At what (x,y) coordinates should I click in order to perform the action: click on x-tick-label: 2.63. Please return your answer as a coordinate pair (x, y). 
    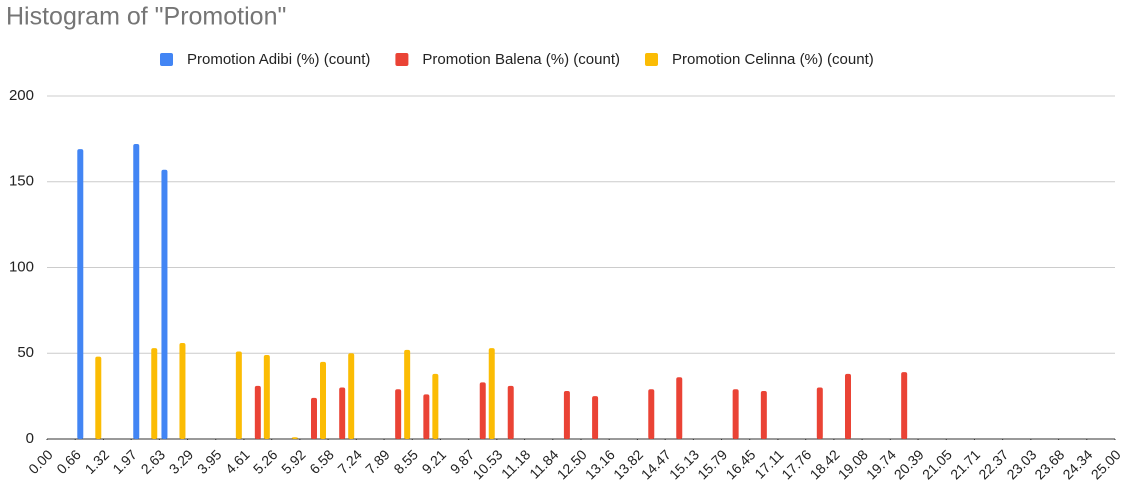
    Looking at the image, I should click on (153, 461).